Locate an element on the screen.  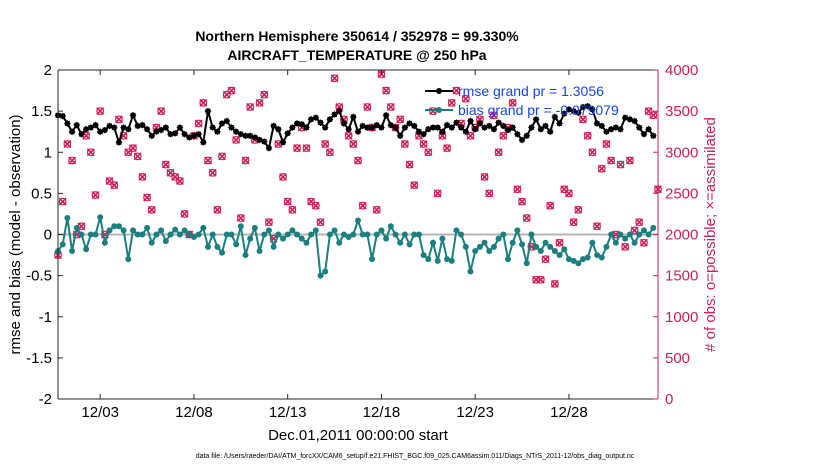
legend-bias-marker is located at coordinates (439, 110).